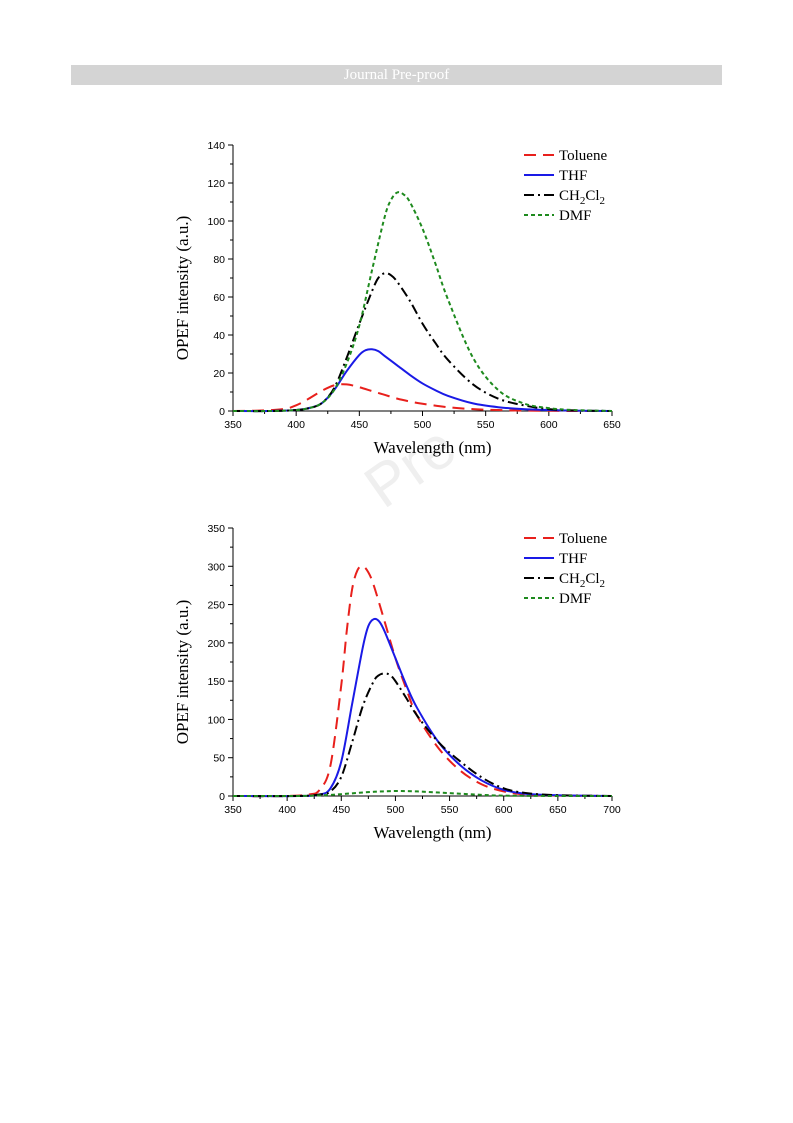  Describe the element at coordinates (216, 146) in the screenshot. I see `y-tick-label: 140` at that location.